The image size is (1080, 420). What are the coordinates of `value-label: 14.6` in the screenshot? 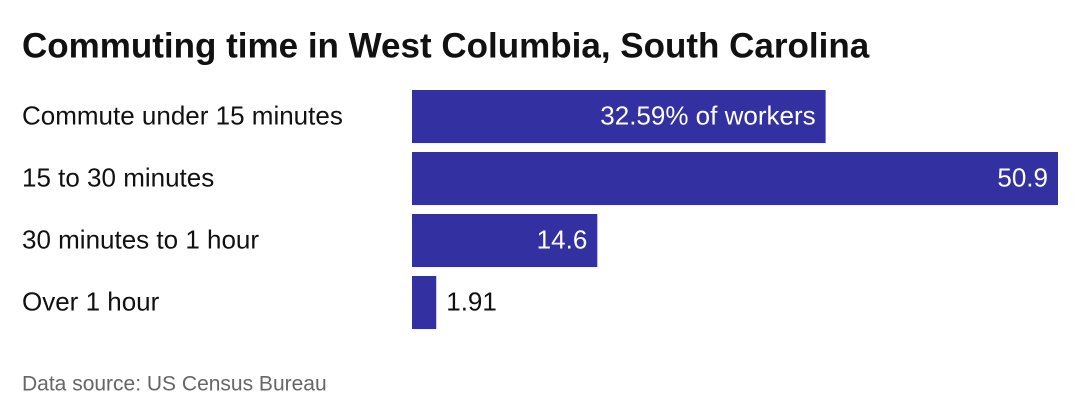 It's located at (562, 239).